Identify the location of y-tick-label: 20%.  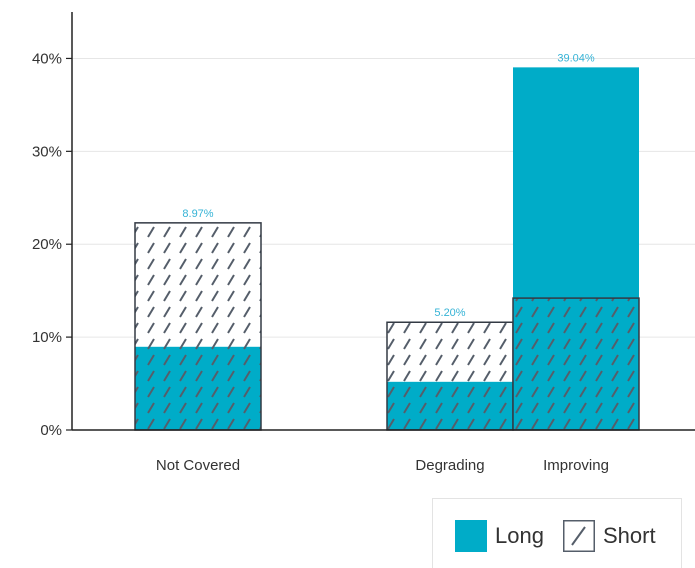
(47, 244).